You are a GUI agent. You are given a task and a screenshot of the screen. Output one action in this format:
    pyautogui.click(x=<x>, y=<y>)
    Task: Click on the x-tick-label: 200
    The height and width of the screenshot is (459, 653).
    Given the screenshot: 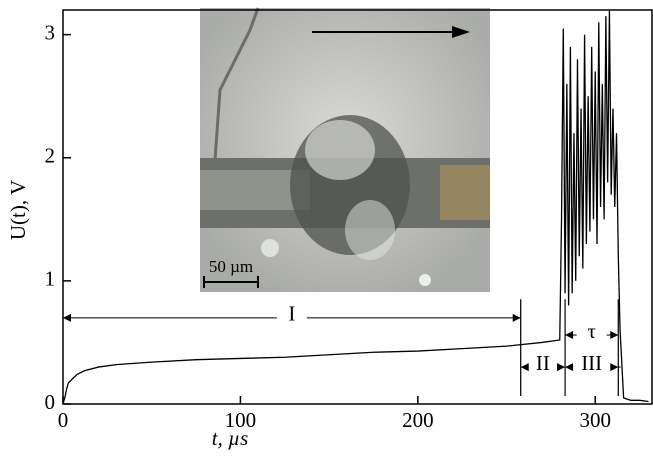 What is the action you would take?
    pyautogui.click(x=418, y=420)
    